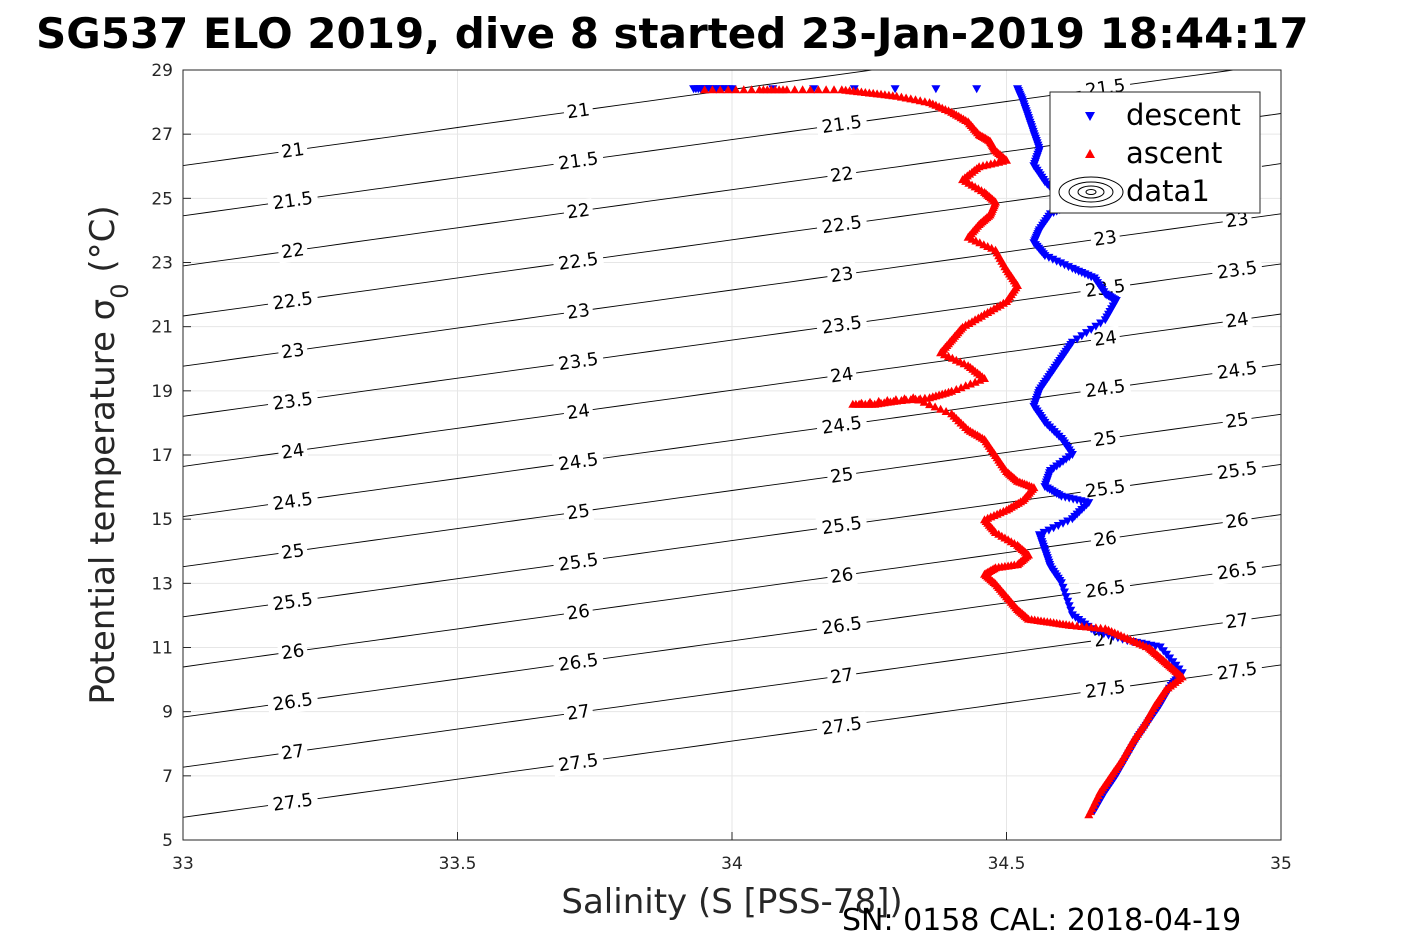 This screenshot has width=1417, height=945. What do you see at coordinates (1041, 920) in the screenshot?
I see `footer-serial-calibration: SN: 0158 CAL: 2018-04-19` at bounding box center [1041, 920].